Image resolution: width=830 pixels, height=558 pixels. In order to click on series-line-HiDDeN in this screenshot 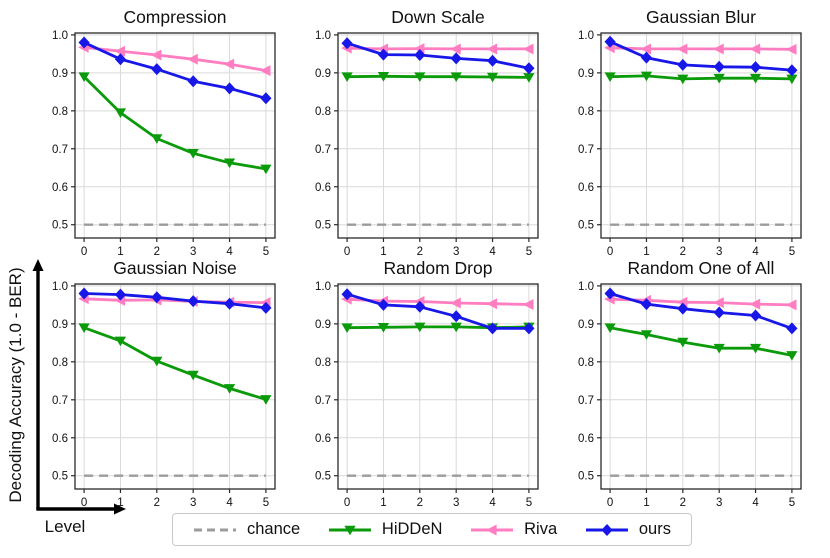, I will do `click(701, 341)`.